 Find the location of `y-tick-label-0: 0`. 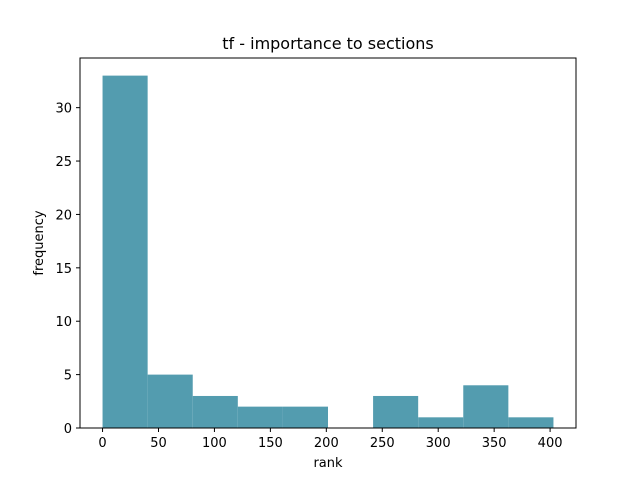

y-tick-label-0: 0 is located at coordinates (68, 429).